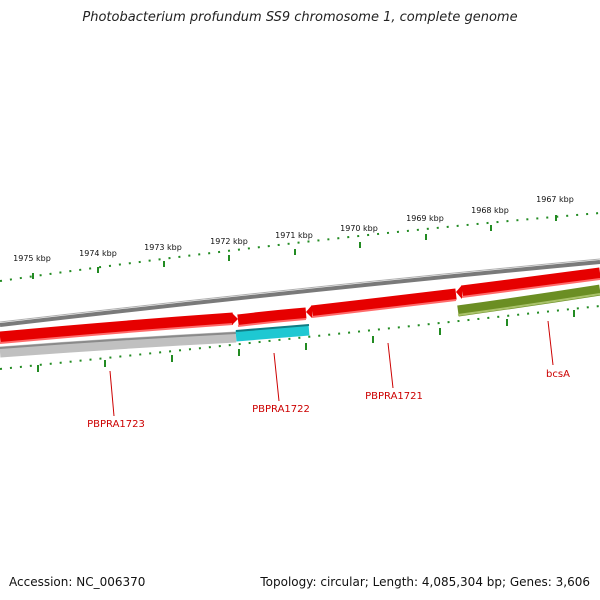  What do you see at coordinates (300, 290) in the screenshot?
I see `backbone-outer-highlight` at bounding box center [300, 290].